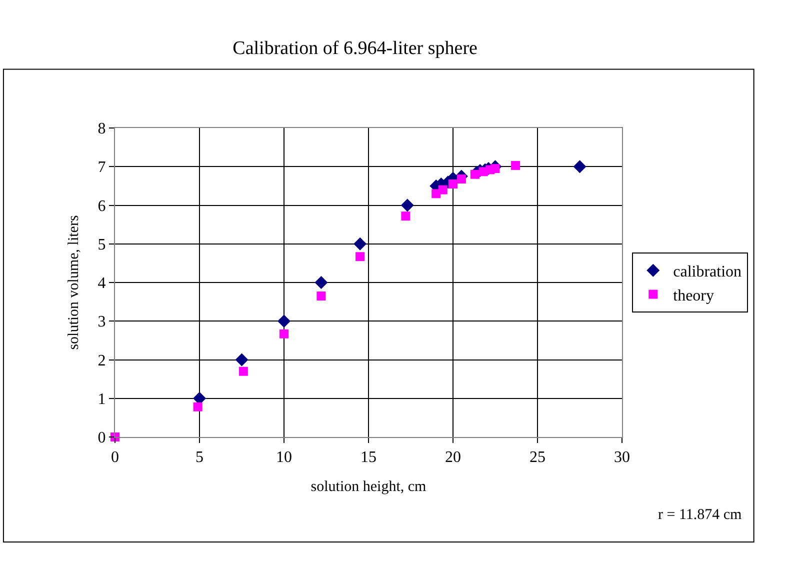 The width and height of the screenshot is (807, 579). Describe the element at coordinates (74, 282) in the screenshot. I see `y-axis-title: solution volume, liters` at that location.